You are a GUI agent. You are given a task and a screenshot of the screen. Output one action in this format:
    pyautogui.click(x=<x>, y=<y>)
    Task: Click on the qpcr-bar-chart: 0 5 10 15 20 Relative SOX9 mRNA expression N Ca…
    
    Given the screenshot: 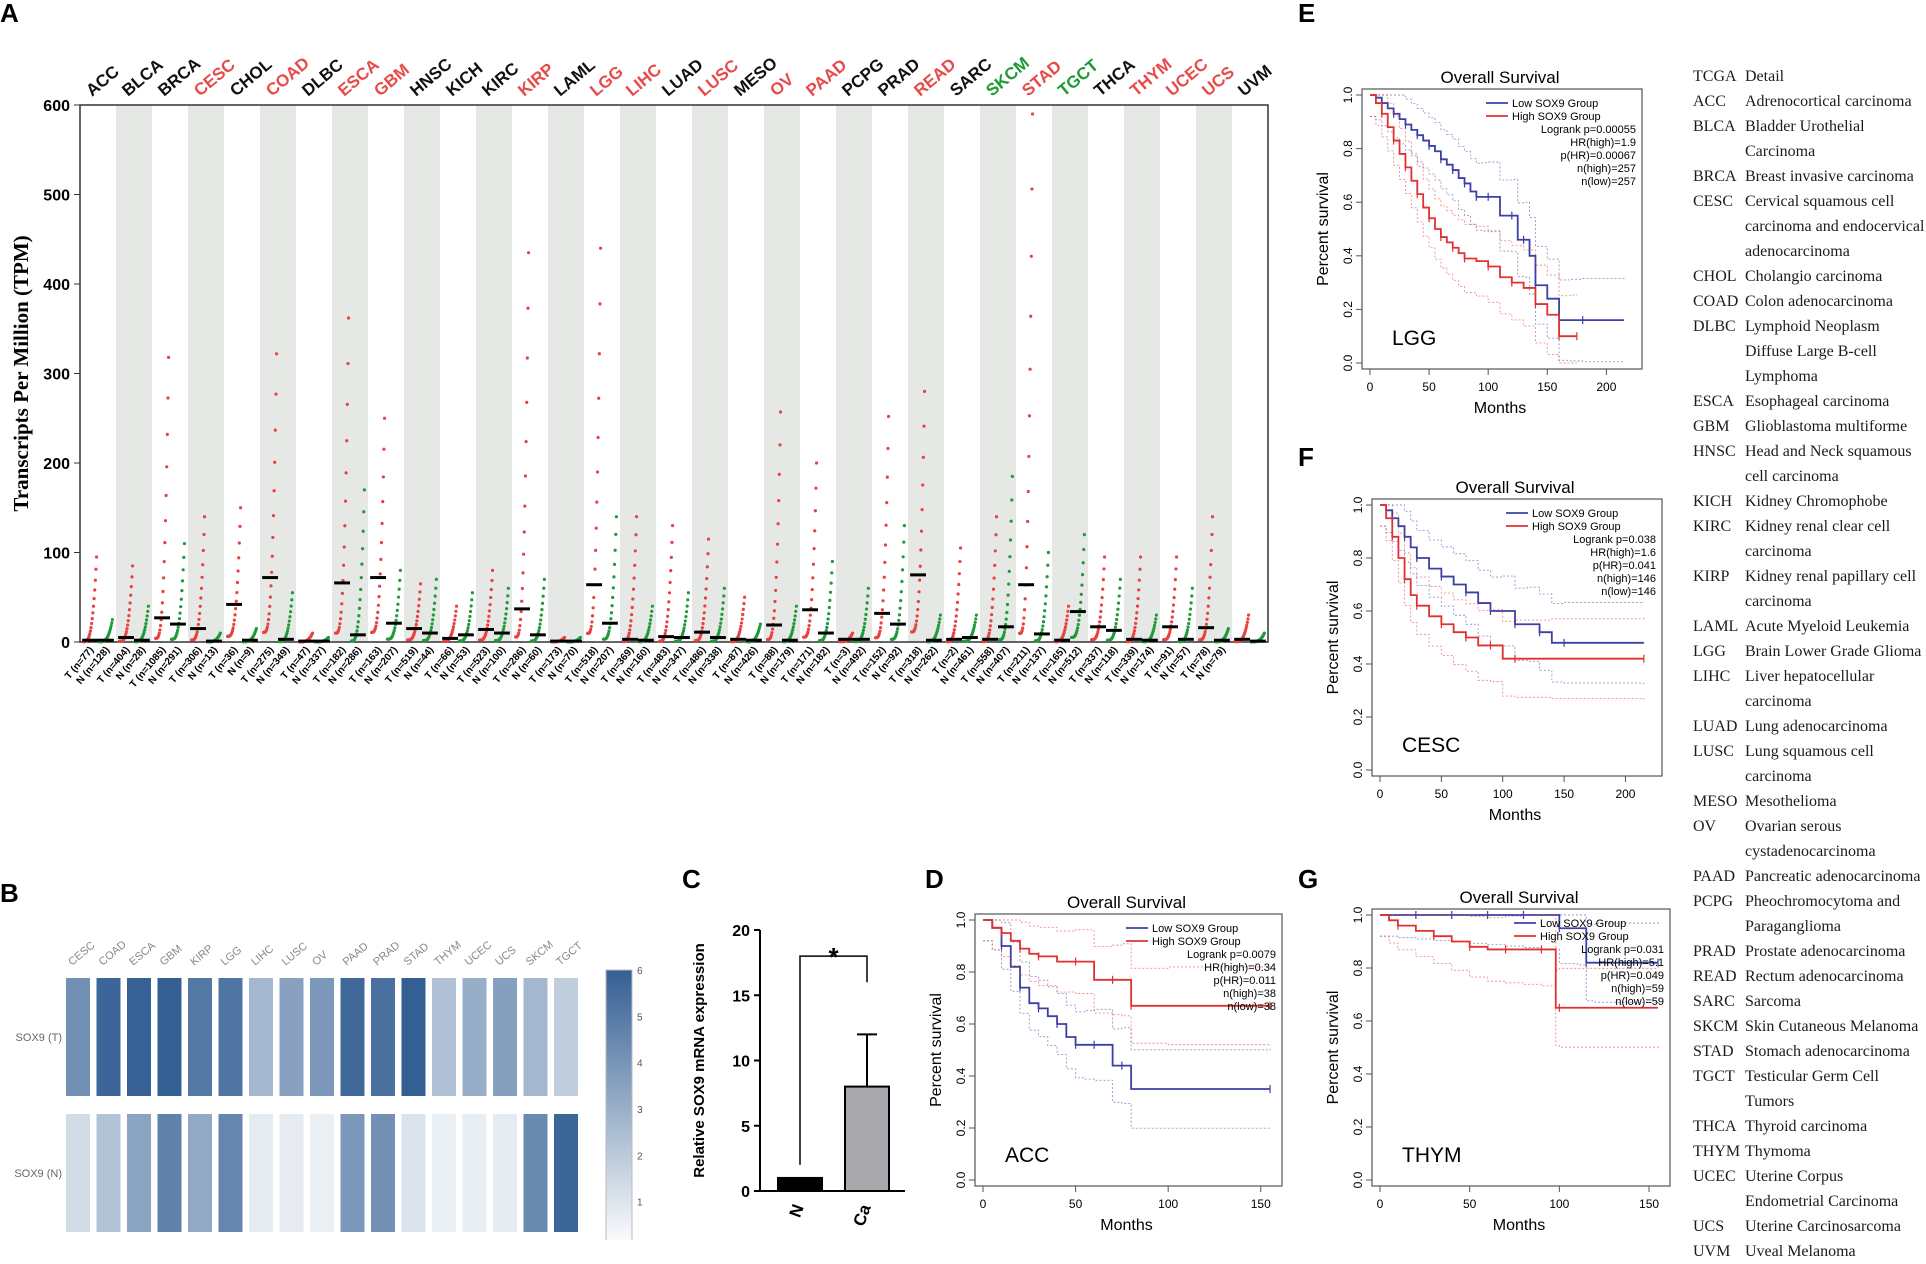 What is the action you would take?
    pyautogui.click(x=798, y=1076)
    